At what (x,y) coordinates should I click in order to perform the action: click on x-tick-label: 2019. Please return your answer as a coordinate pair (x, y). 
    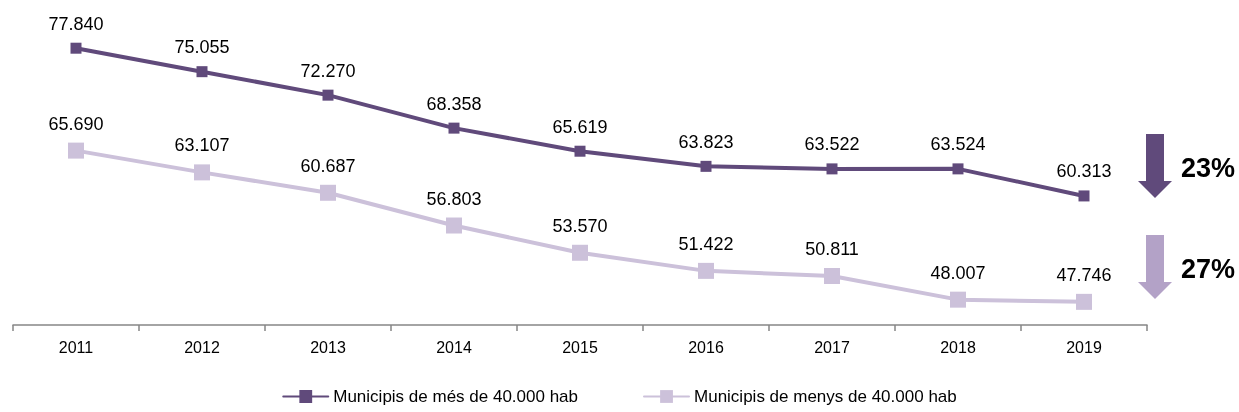
    Looking at the image, I should click on (1084, 347).